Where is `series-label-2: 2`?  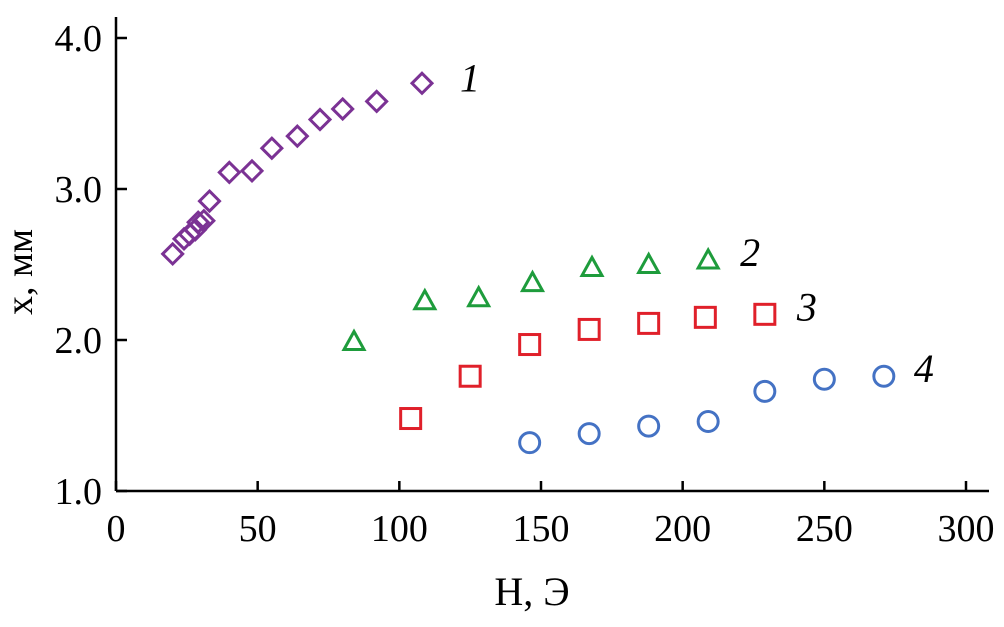 series-label-2: 2 is located at coordinates (750, 252).